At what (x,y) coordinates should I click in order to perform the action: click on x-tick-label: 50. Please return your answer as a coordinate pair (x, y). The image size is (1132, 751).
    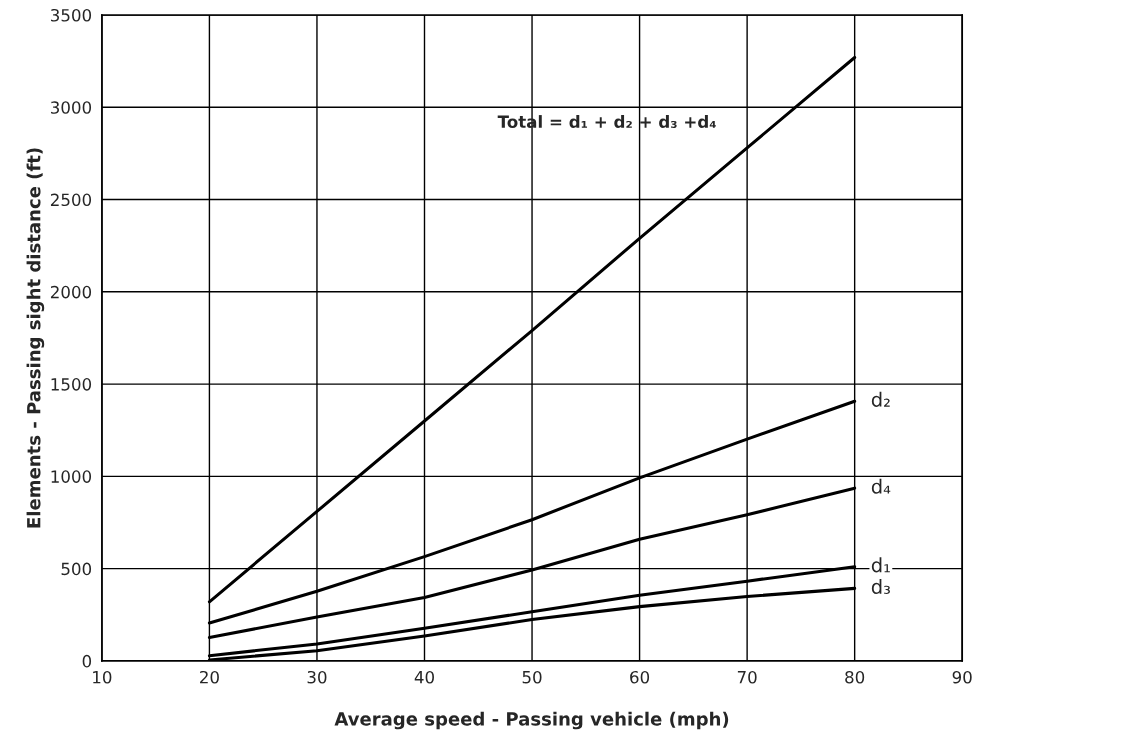
    Looking at the image, I should click on (532, 677).